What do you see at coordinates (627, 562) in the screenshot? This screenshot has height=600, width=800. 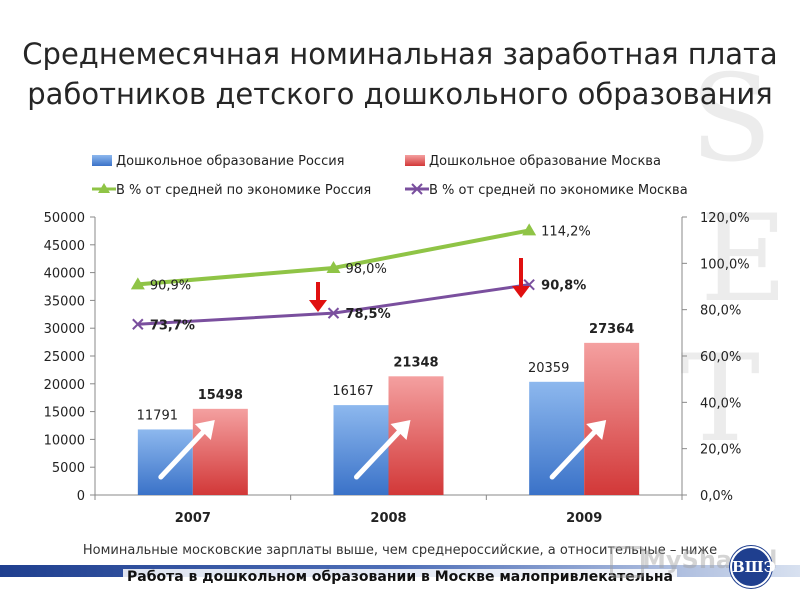 I see `watermark-icon` at bounding box center [627, 562].